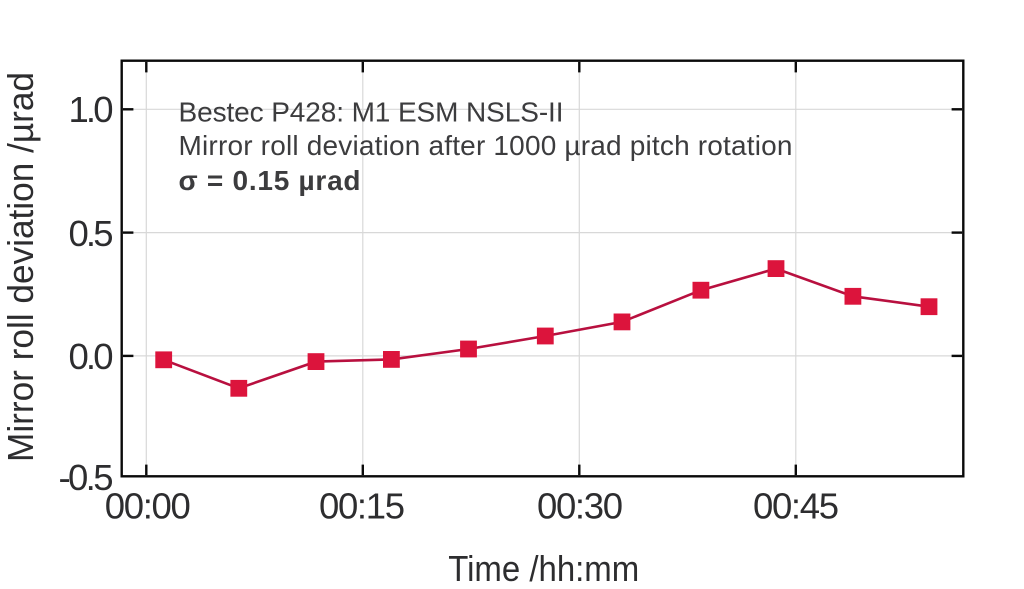  What do you see at coordinates (371, 112) in the screenshot?
I see `svg-text: Bestec P428: M1 ESM NSLS-II` at bounding box center [371, 112].